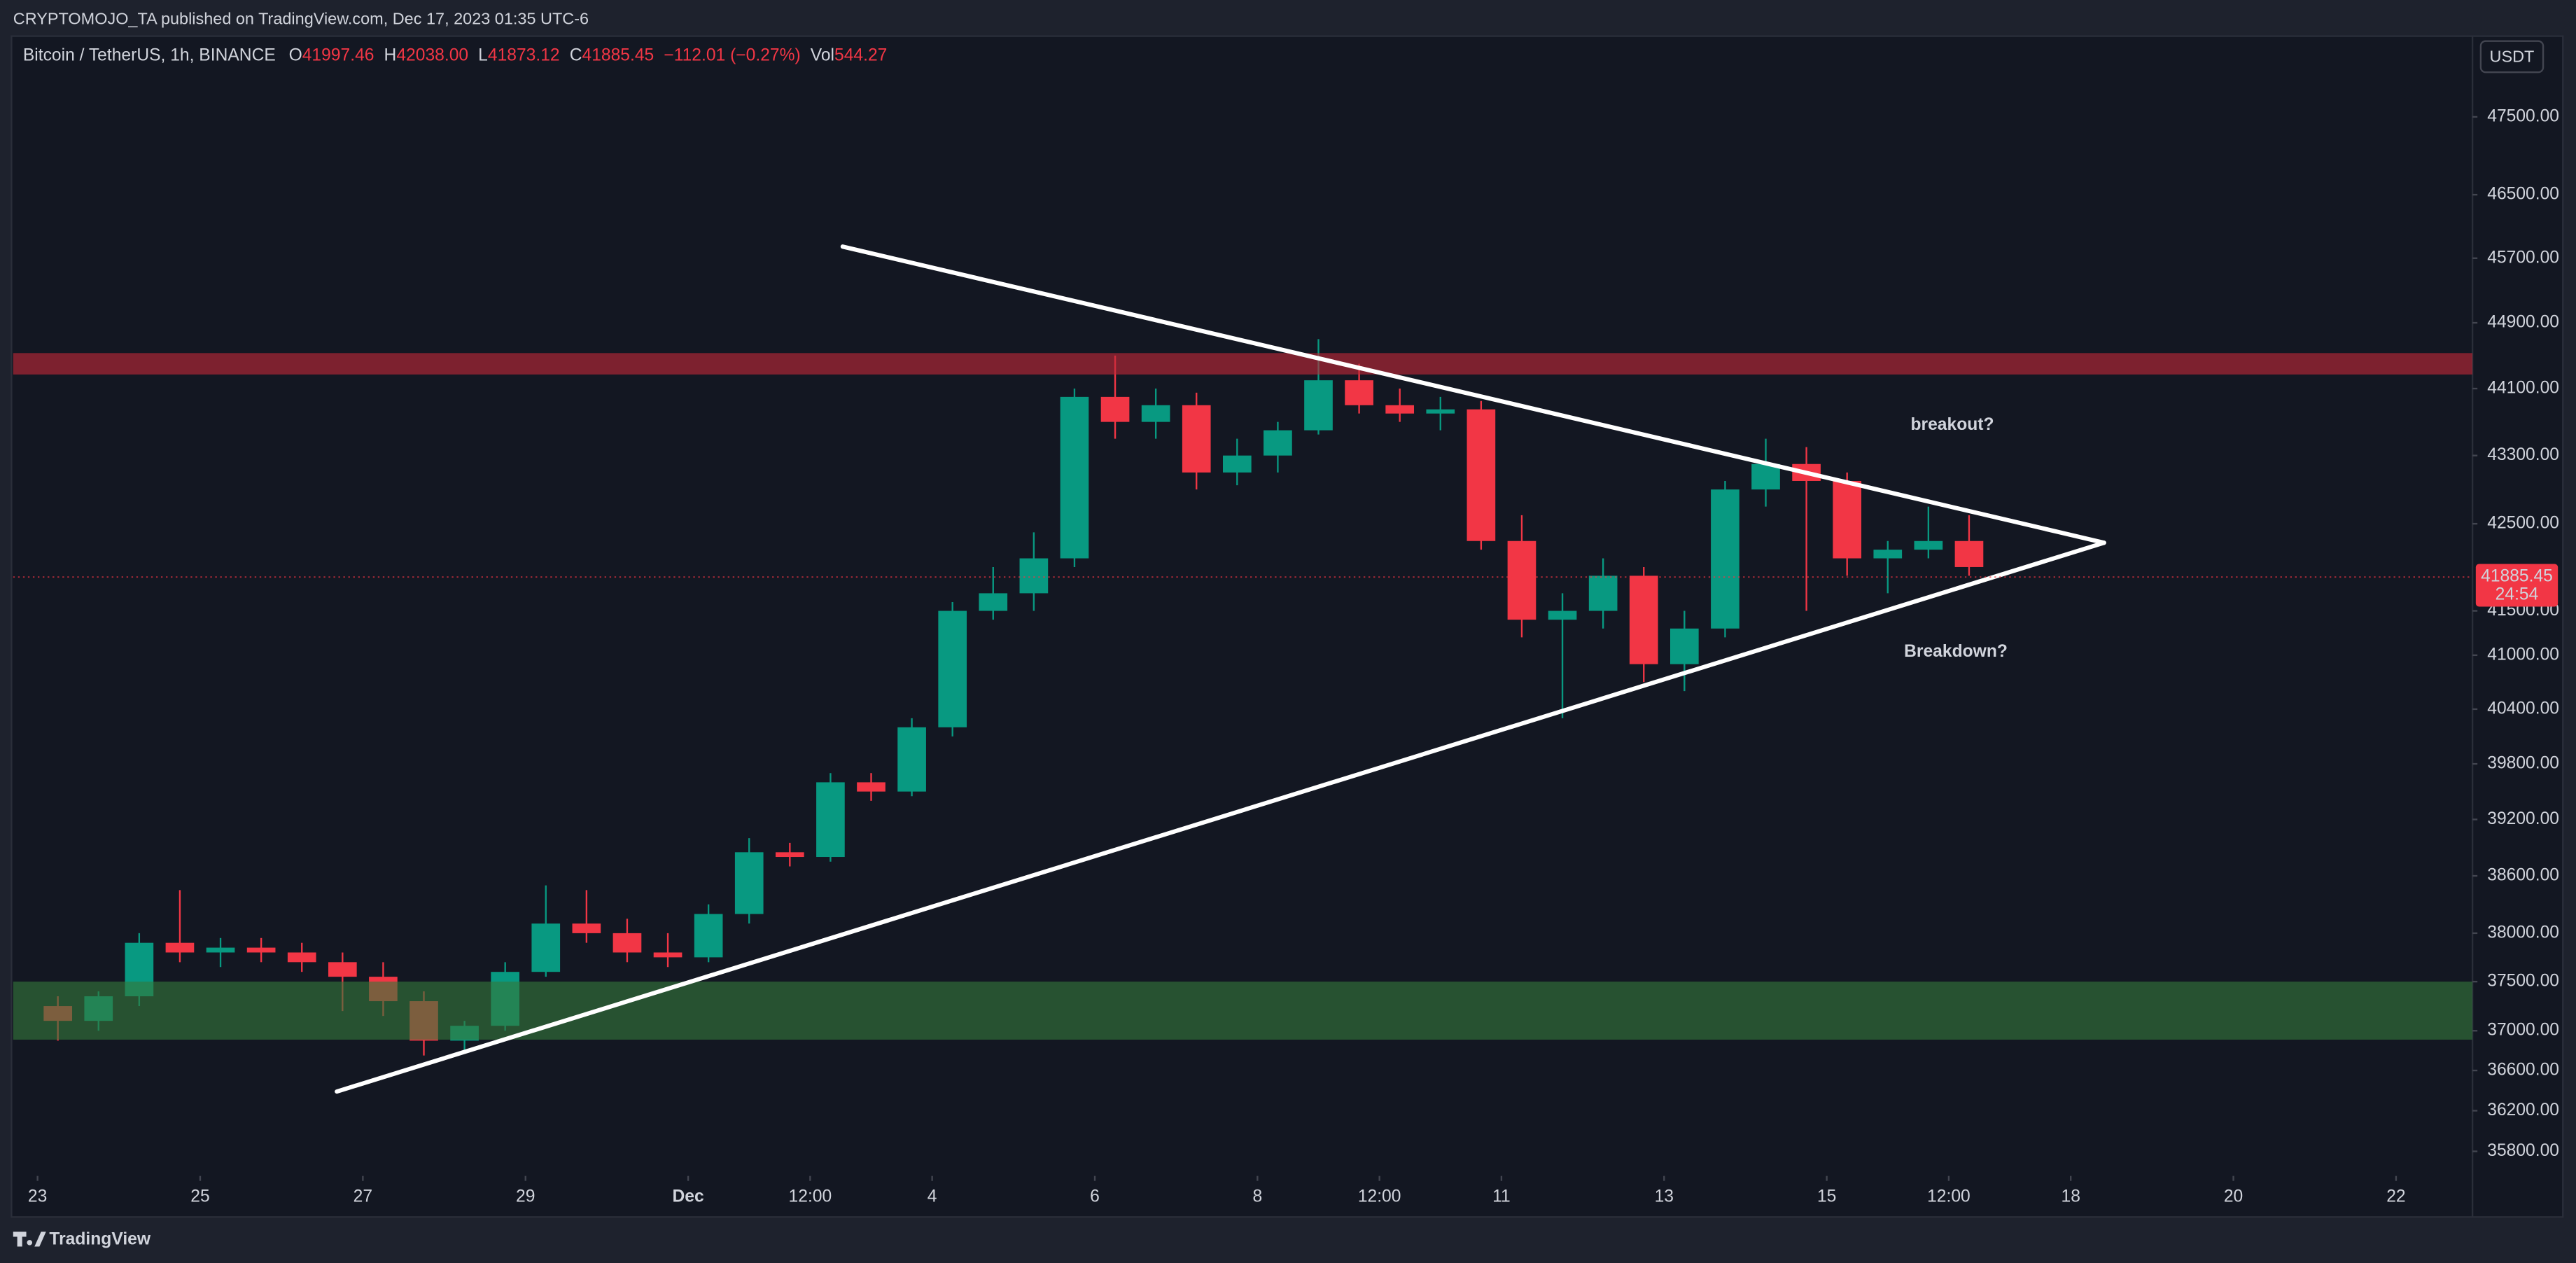  What do you see at coordinates (2517, 576) in the screenshot?
I see `last-price-label: 41885.45` at bounding box center [2517, 576].